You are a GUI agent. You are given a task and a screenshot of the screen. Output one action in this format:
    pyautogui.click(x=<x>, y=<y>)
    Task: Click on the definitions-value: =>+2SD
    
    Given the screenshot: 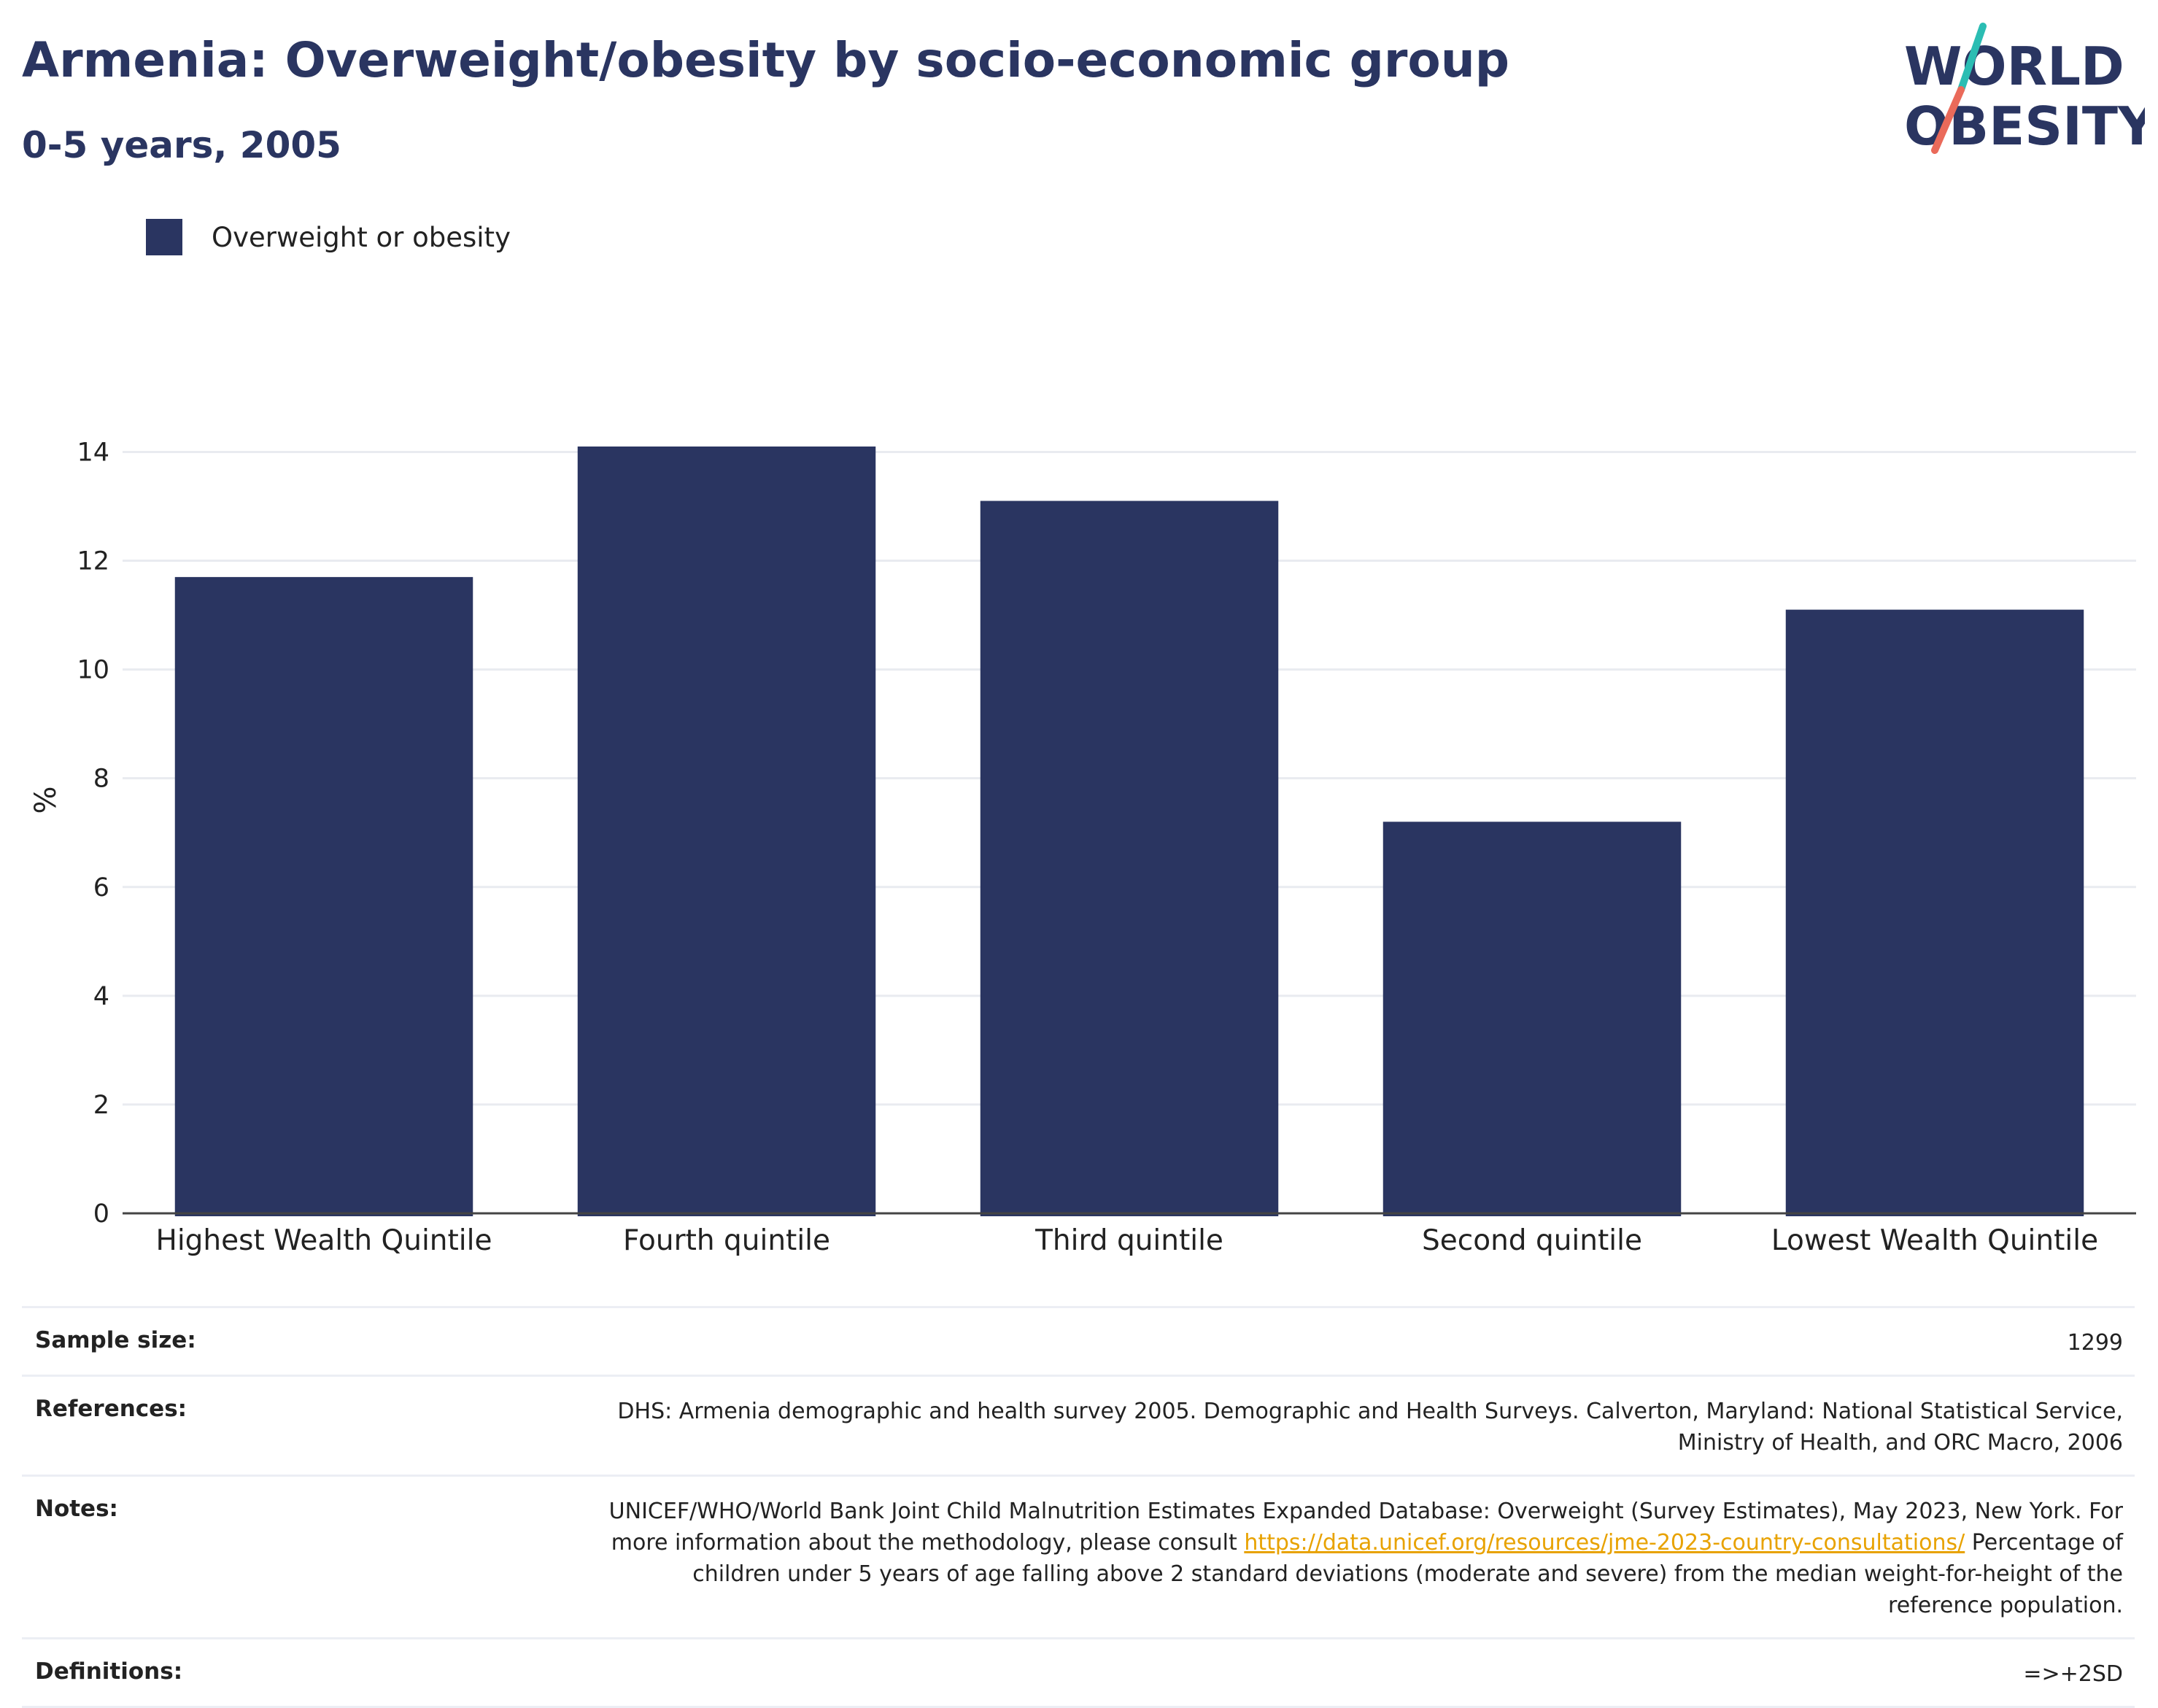 What is the action you would take?
    pyautogui.click(x=2073, y=1674)
    